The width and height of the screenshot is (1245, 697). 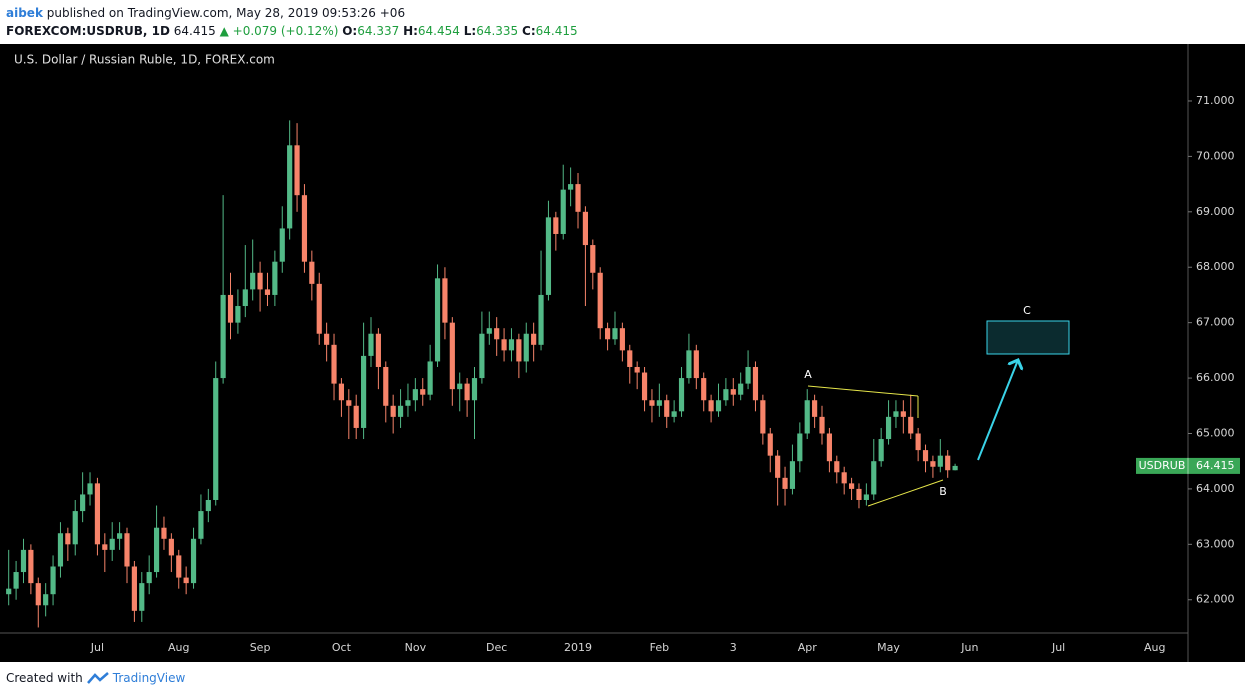 I want to click on y-tick-label: 64.000, so click(x=1215, y=488).